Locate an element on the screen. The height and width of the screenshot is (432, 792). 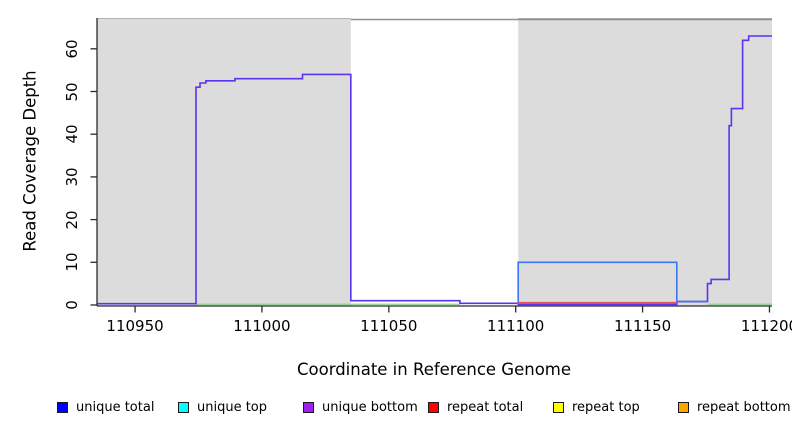
y-tick-label: 30 is located at coordinates (72, 177).